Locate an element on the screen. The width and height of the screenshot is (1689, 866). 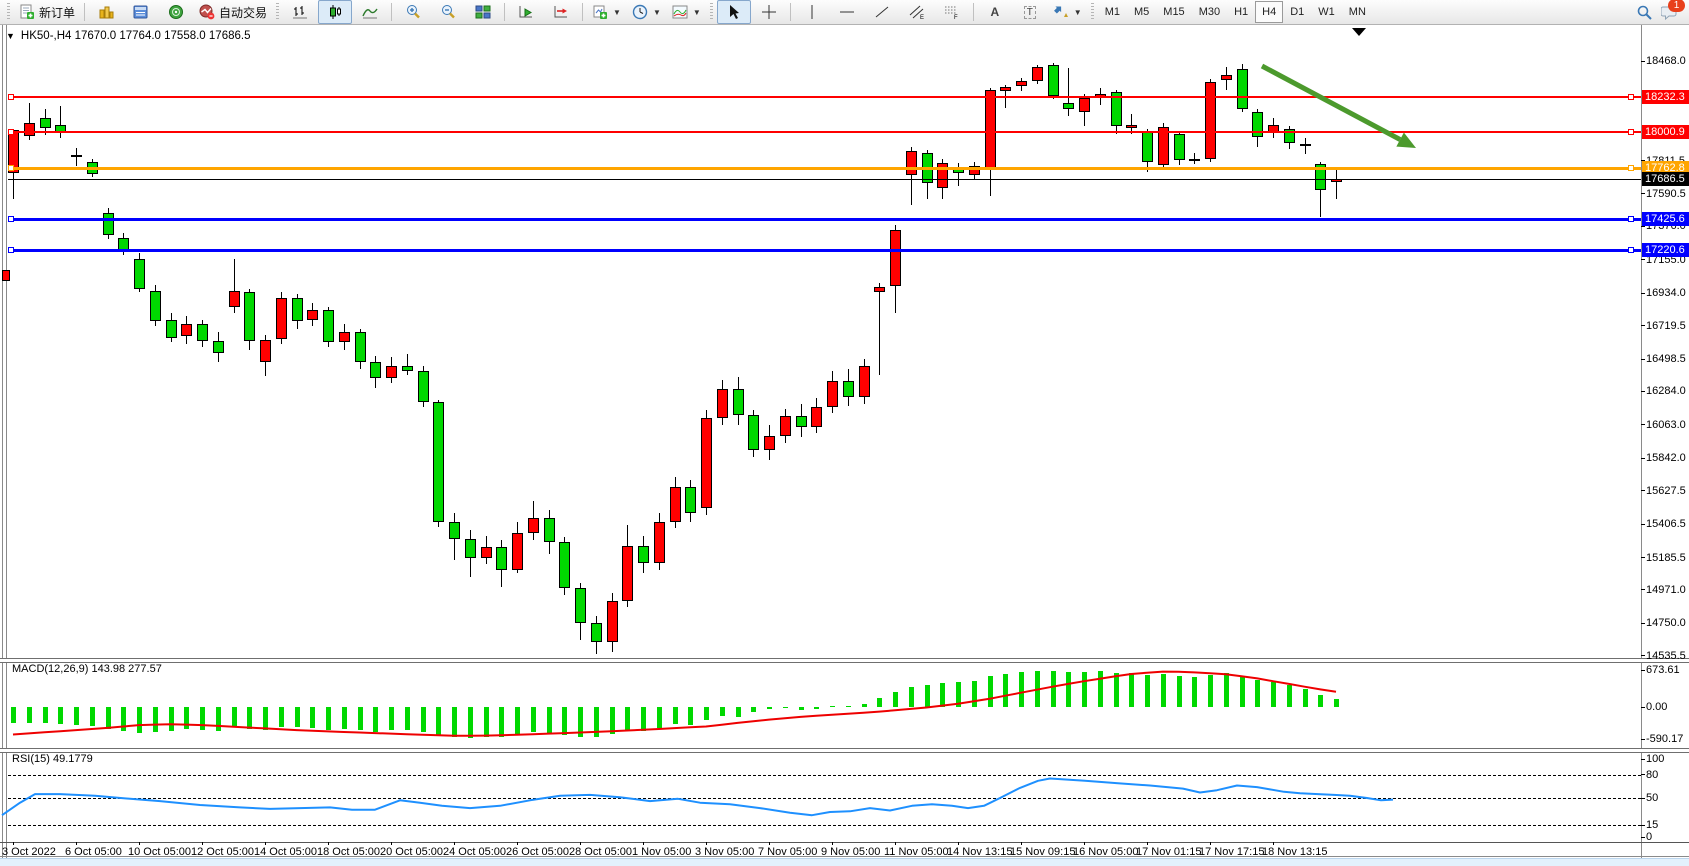
zoom-out-button is located at coordinates (448, 12).